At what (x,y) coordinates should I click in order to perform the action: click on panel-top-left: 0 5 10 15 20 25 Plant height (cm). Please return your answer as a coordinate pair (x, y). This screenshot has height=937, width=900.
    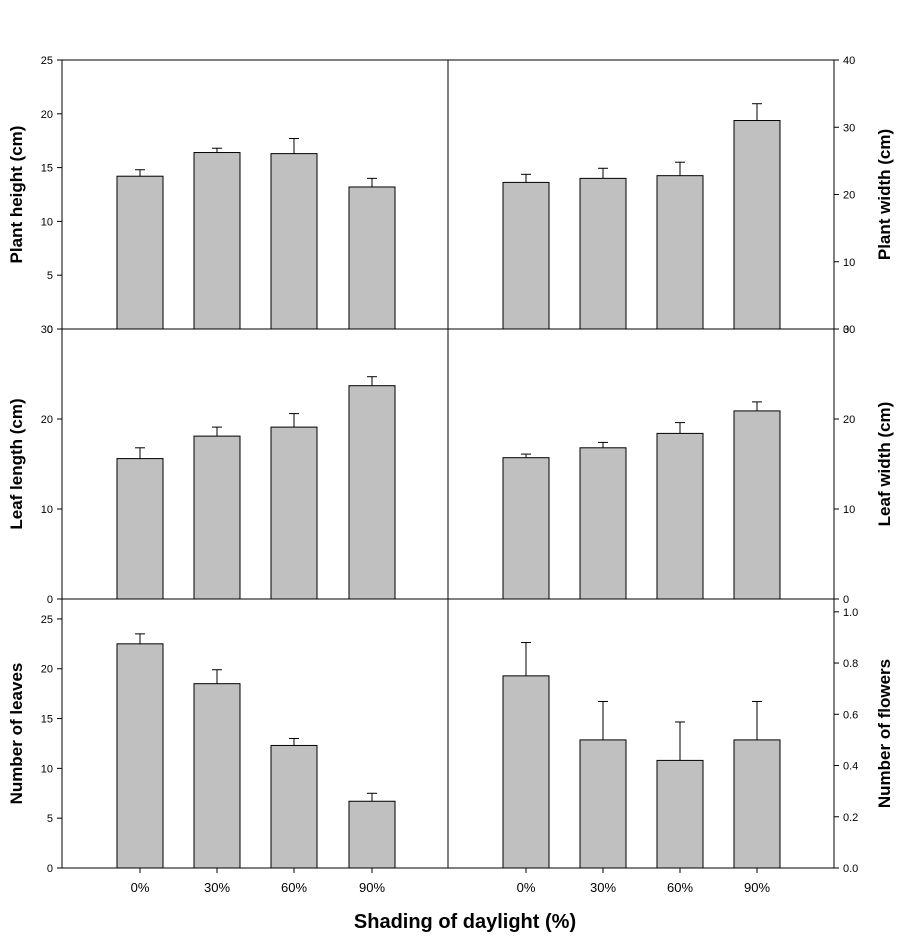
    Looking at the image, I should click on (201, 195).